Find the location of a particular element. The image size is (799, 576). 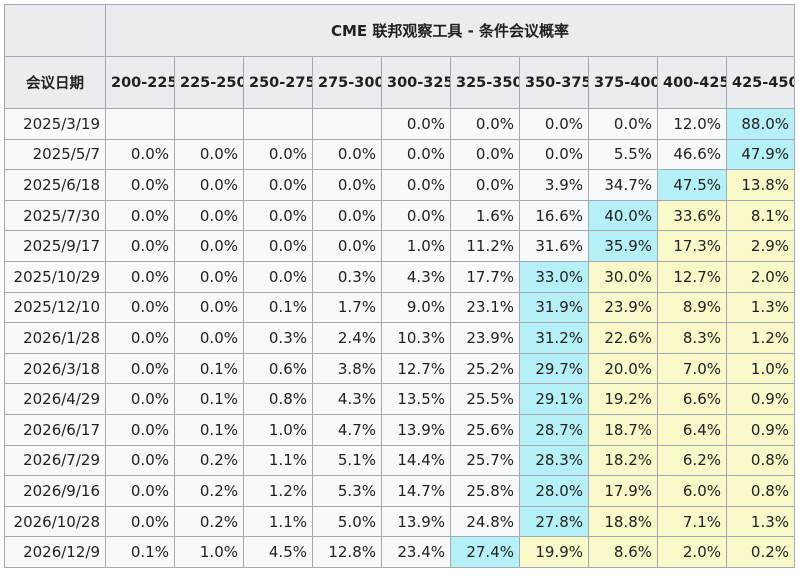

rate-column-header: 225-250 is located at coordinates (209, 82).